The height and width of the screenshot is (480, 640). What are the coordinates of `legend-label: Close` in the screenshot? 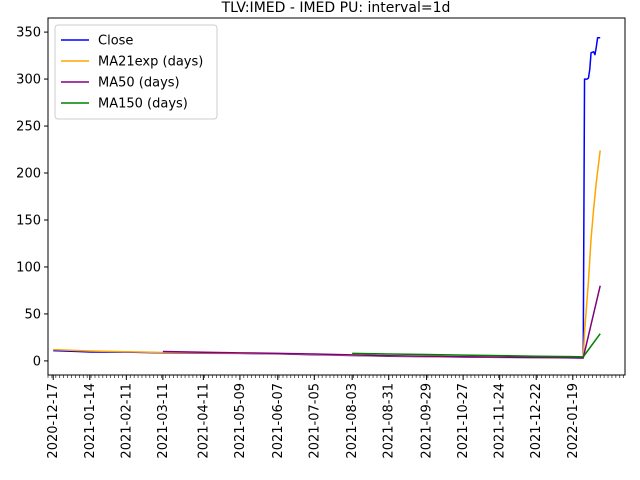 It's located at (115, 41).